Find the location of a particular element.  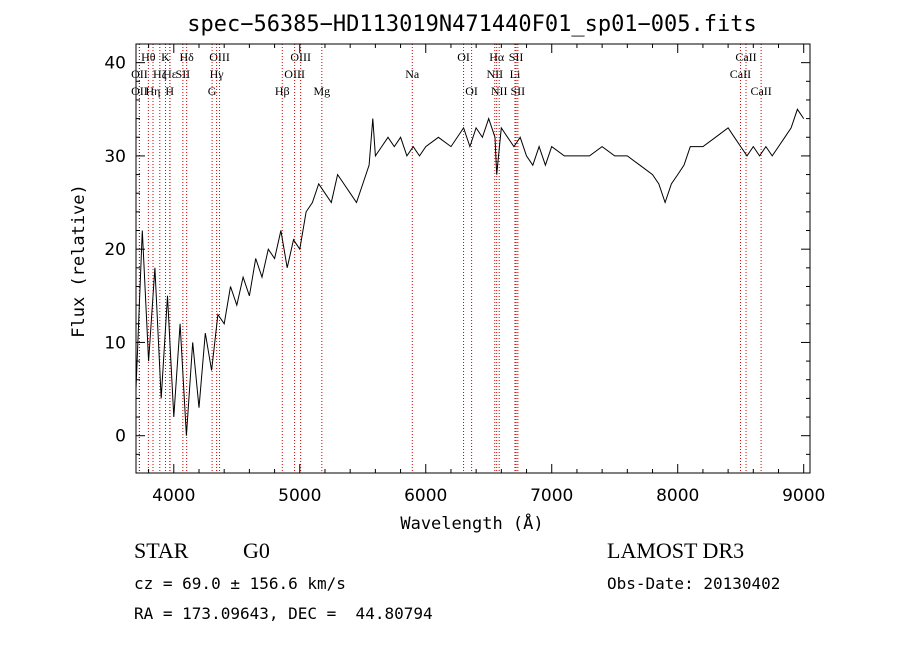

x-tick-label: 5000 is located at coordinates (299, 496).